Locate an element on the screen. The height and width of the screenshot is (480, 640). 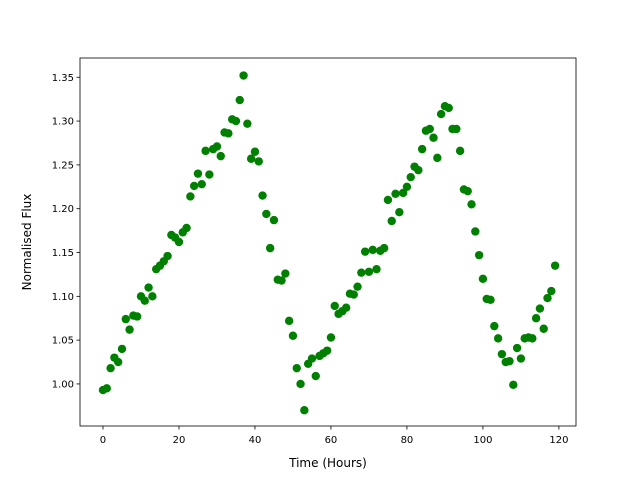
y-tick-label: 1.35 is located at coordinates (63, 78).